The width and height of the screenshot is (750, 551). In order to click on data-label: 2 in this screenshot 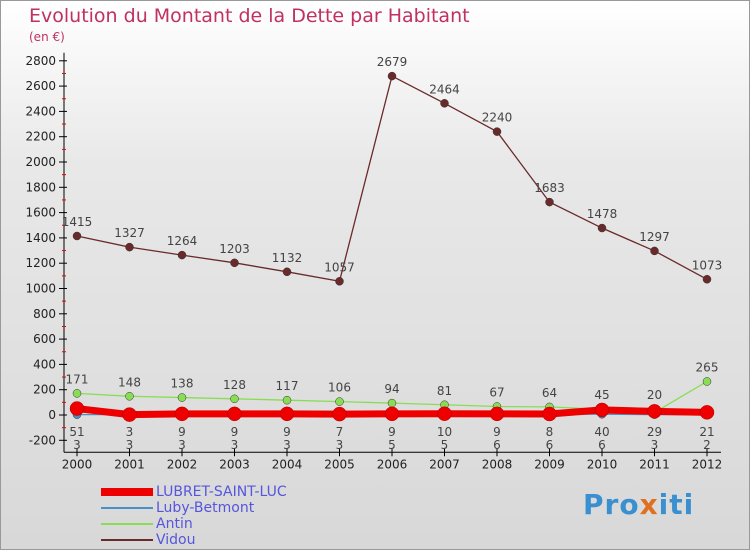, I will do `click(707, 445)`.